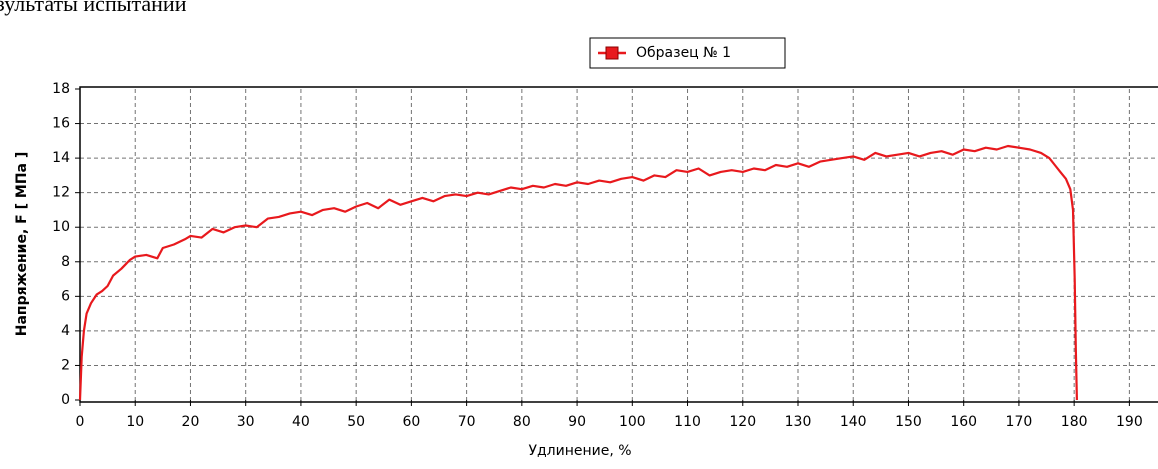 The image size is (1158, 469). What do you see at coordinates (963, 422) in the screenshot?
I see `x-tick-label: 160` at bounding box center [963, 422].